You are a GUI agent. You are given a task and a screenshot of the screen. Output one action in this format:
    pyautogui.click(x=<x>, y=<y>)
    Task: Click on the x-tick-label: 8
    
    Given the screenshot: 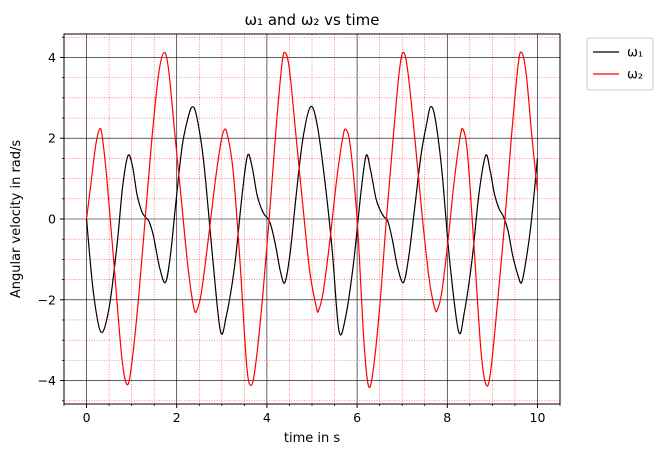 What is the action you would take?
    pyautogui.click(x=447, y=417)
    